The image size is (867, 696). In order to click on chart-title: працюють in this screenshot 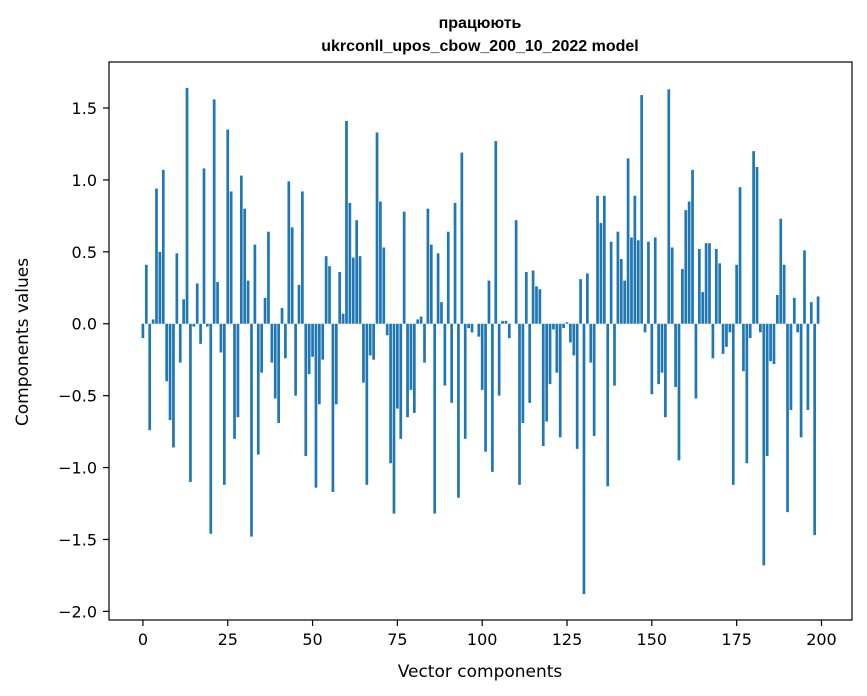, I will do `click(480, 23)`.